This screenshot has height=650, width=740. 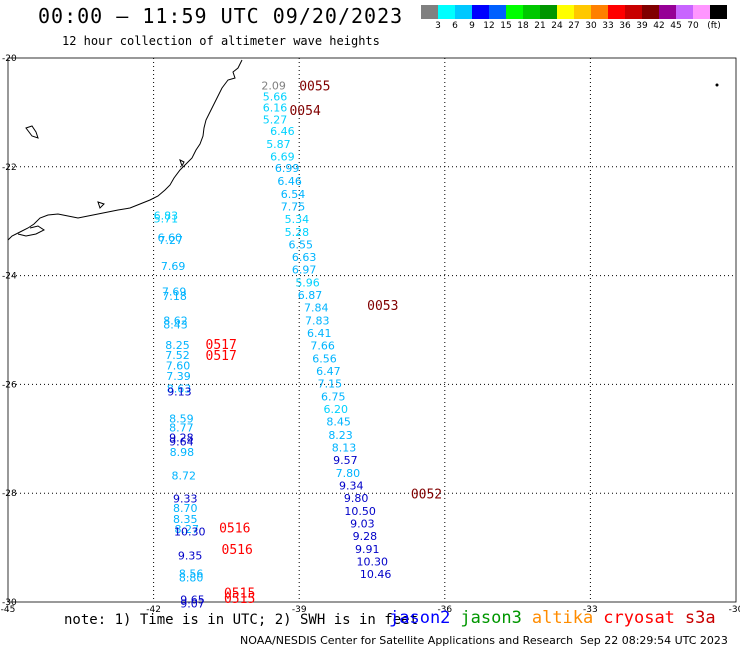 I want to click on footer-timestamp: Sep 22 08:29:54 UTC 2023, so click(x=654, y=640).